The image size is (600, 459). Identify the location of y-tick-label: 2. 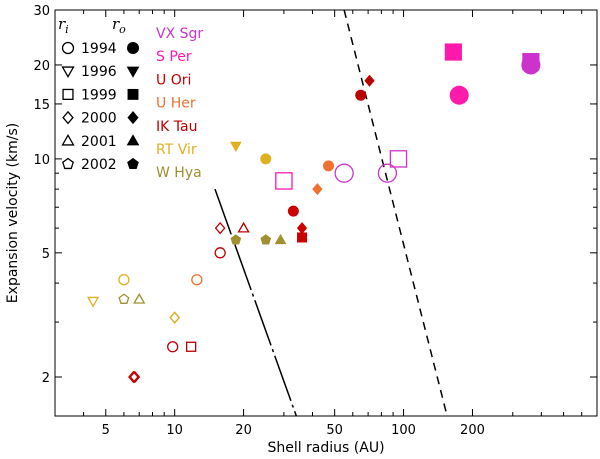
(46, 378).